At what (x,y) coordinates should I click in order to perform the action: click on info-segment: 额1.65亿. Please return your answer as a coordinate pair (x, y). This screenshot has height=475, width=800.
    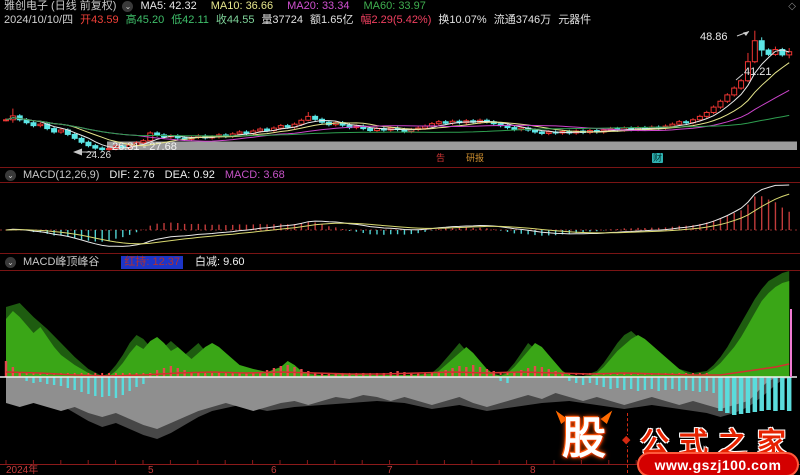
    Looking at the image, I should click on (332, 19).